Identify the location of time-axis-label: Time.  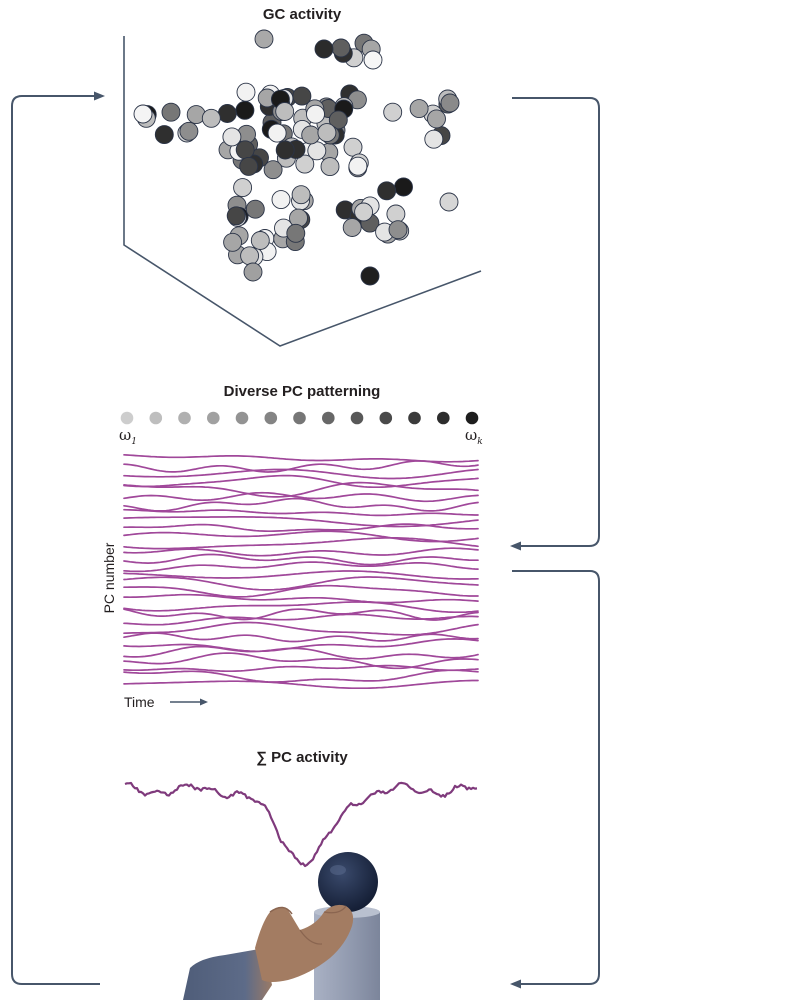
(139, 702).